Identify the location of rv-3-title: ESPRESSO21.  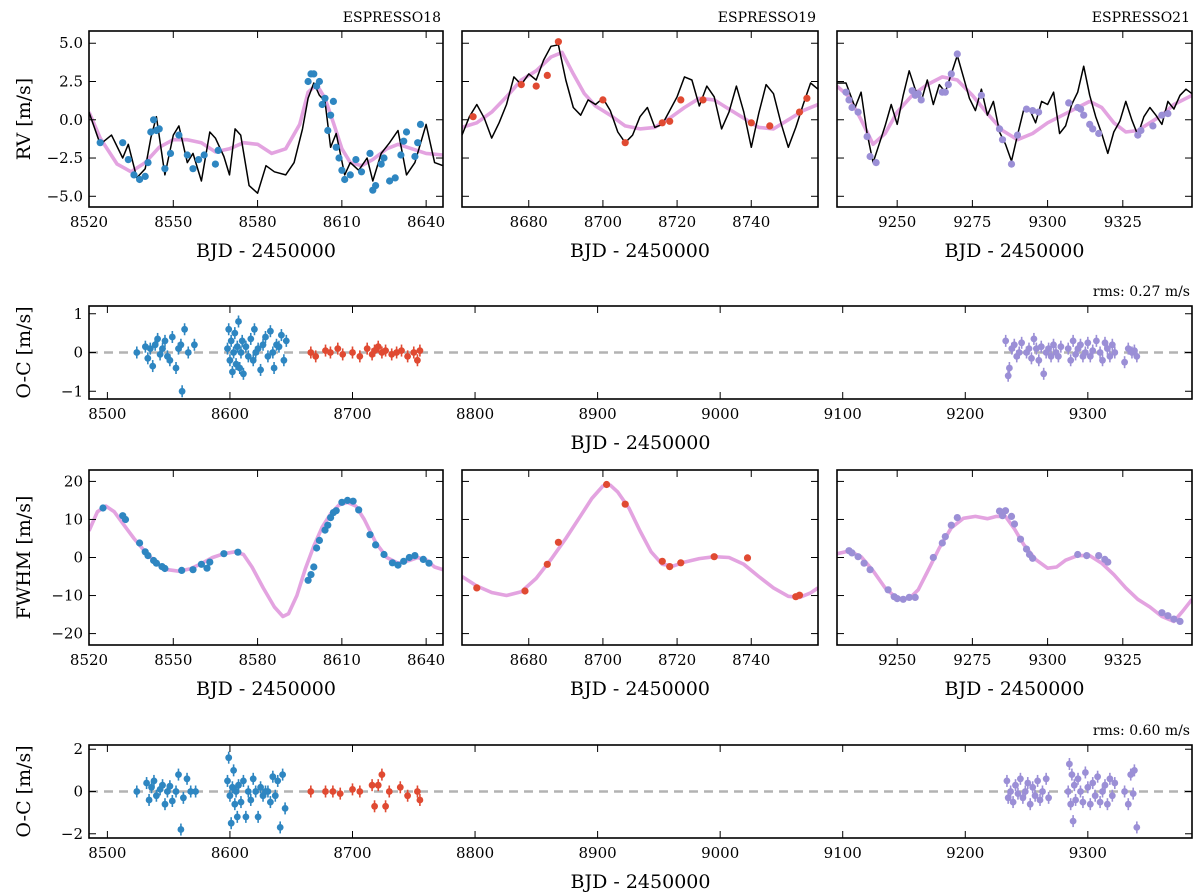
(1141, 18).